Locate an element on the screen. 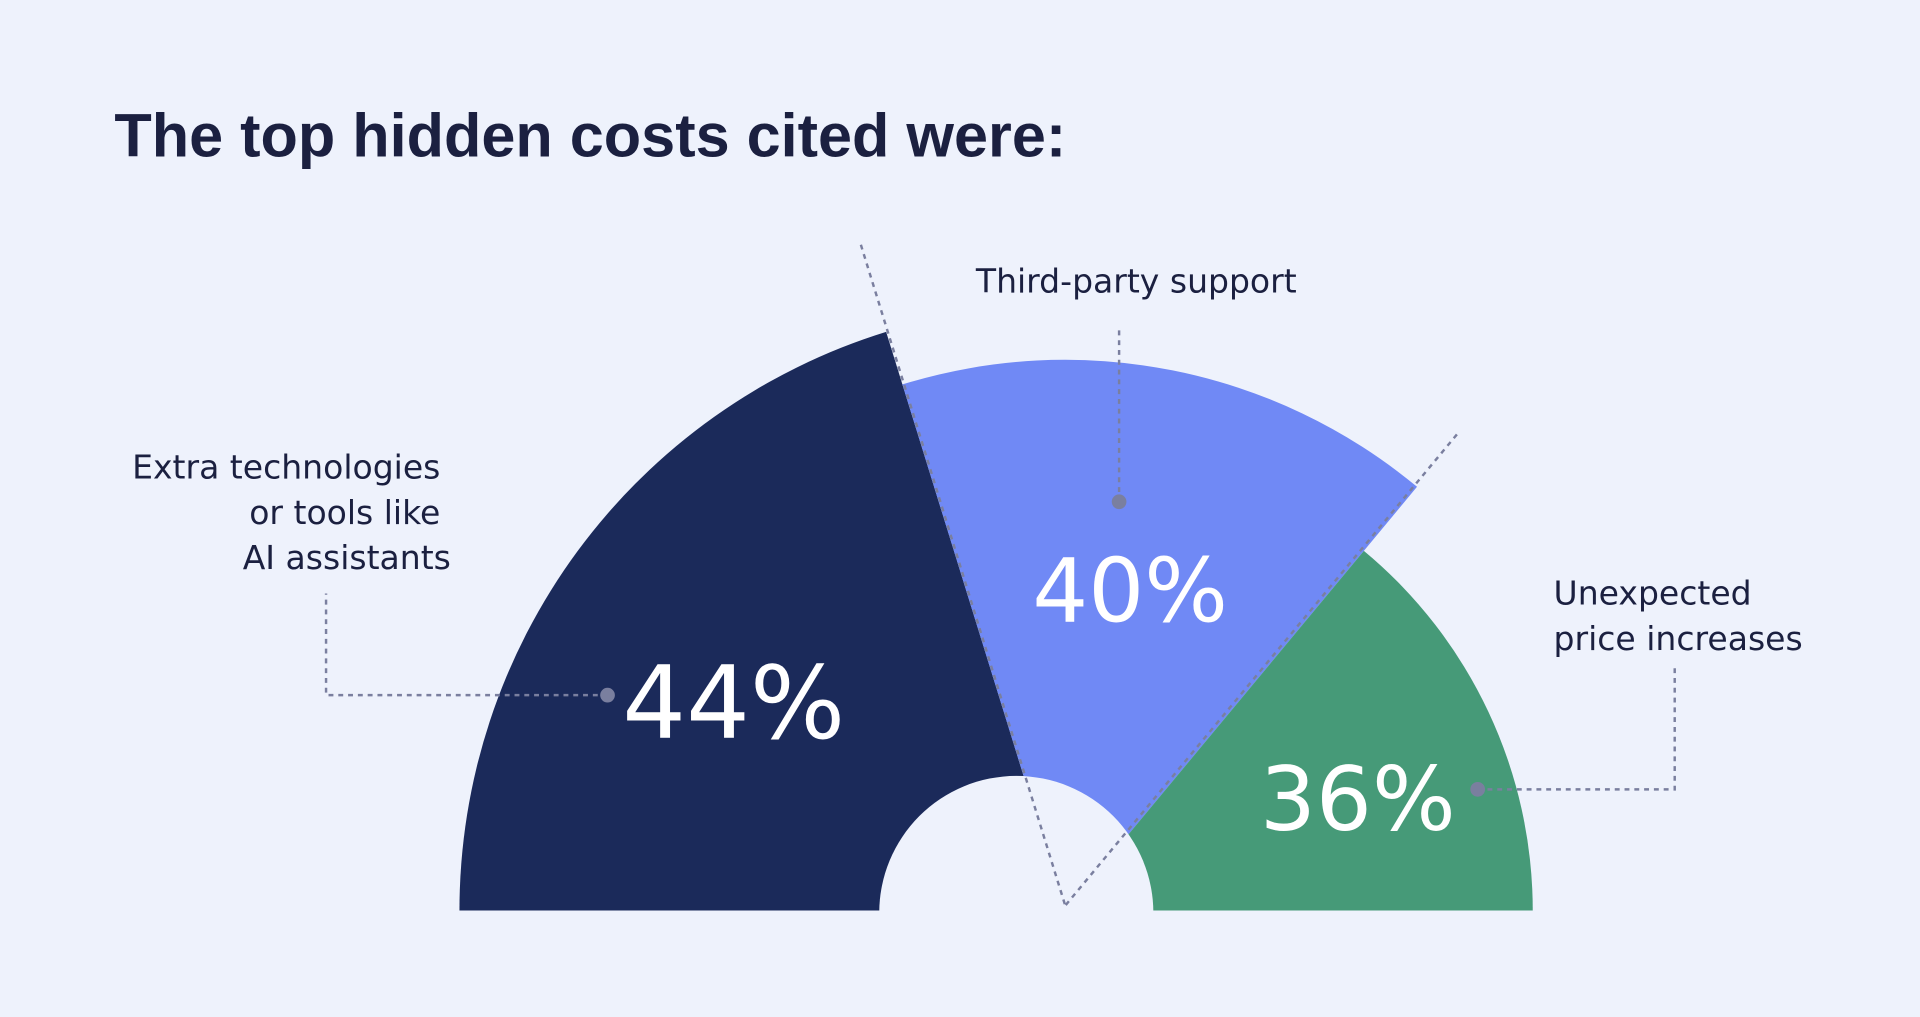  data-label-44: 44% is located at coordinates (733, 703).